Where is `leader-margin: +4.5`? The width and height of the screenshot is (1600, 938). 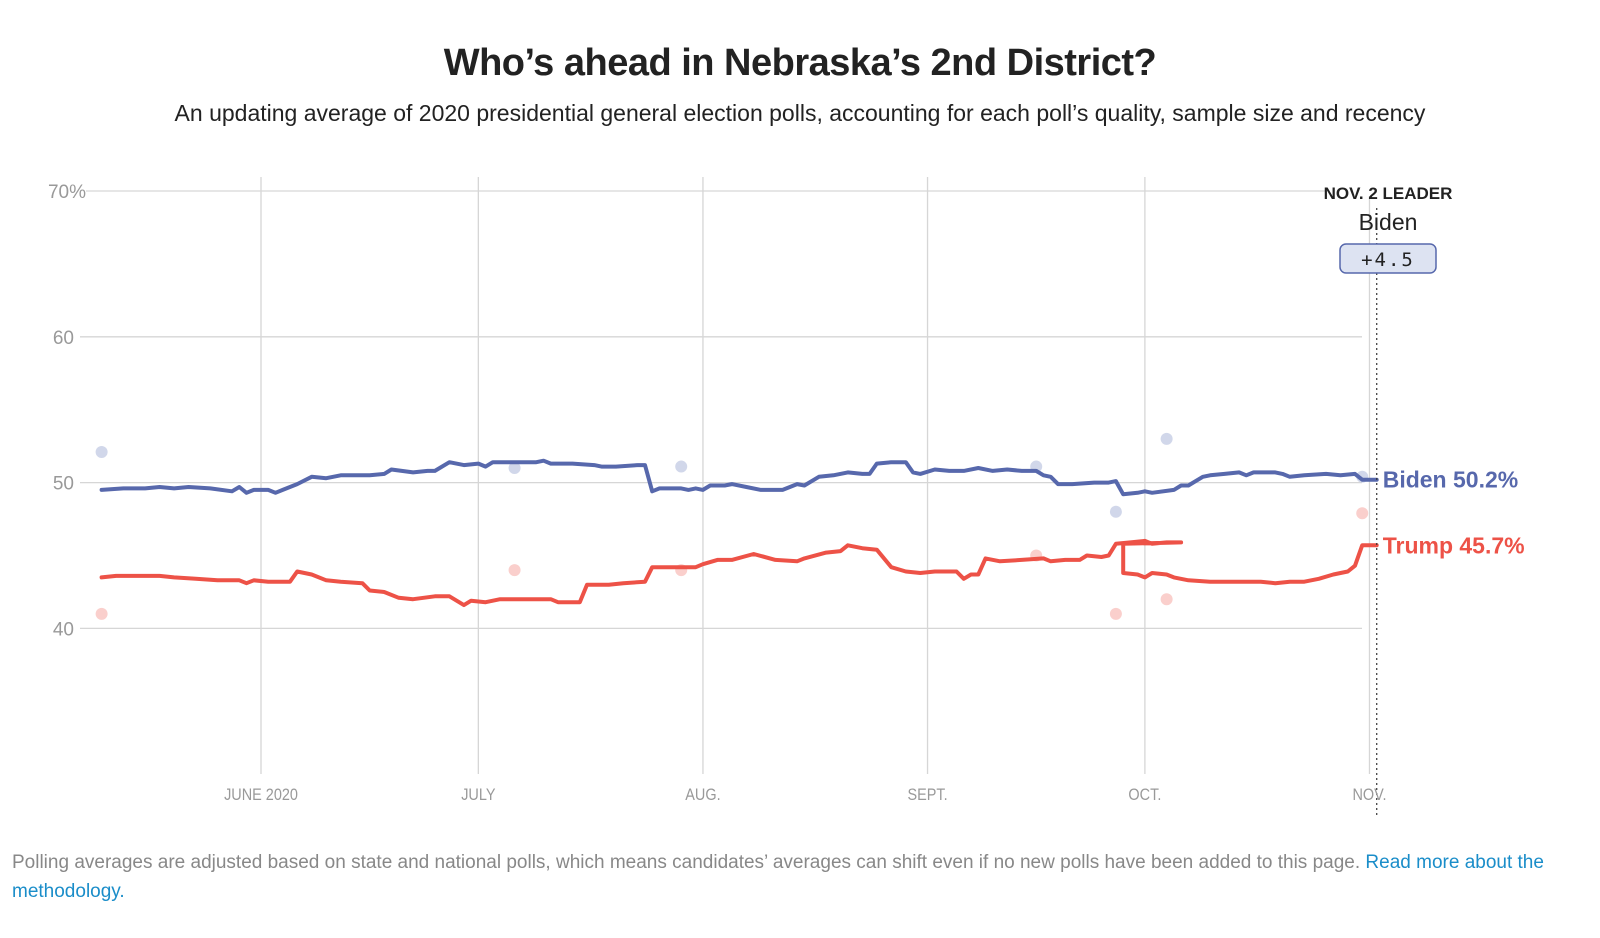 leader-margin: +4.5 is located at coordinates (1388, 260).